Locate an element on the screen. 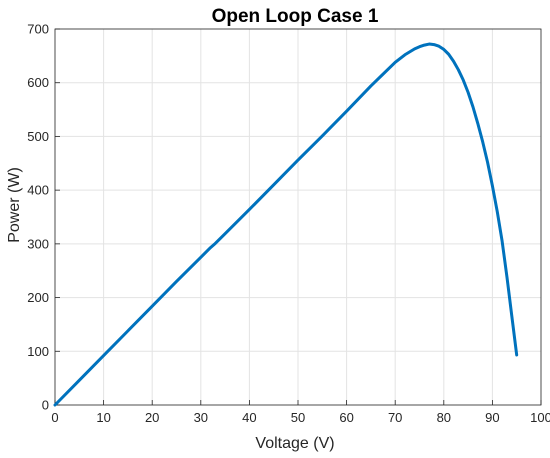 This screenshot has width=550, height=458. x-tick-label: 60 is located at coordinates (346, 417).